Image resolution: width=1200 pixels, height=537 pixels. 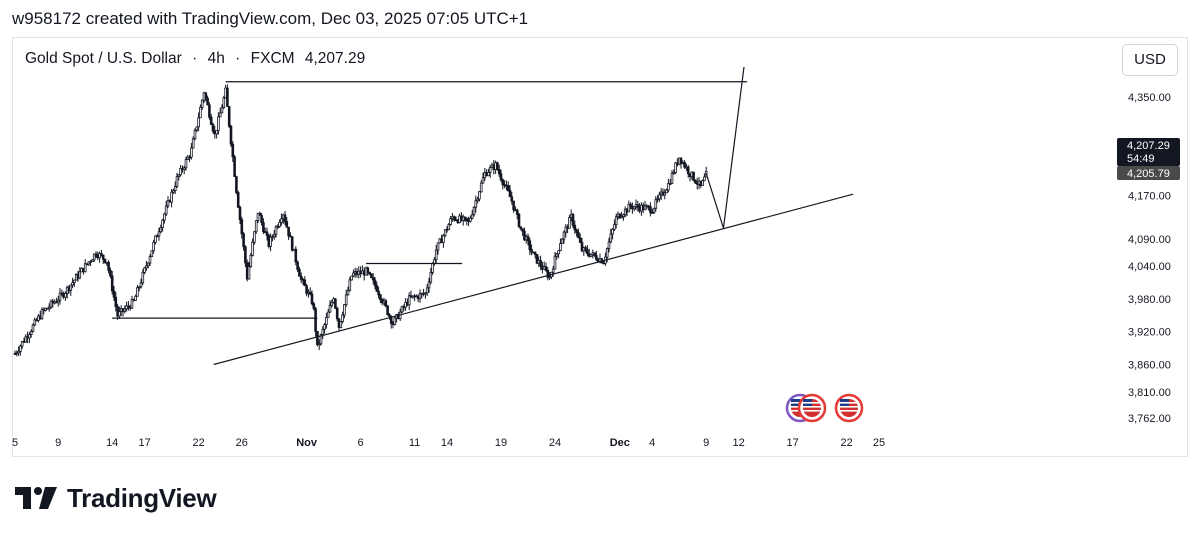 What do you see at coordinates (1149, 240) in the screenshot?
I see `price-tick-label: 4,090.00` at bounding box center [1149, 240].